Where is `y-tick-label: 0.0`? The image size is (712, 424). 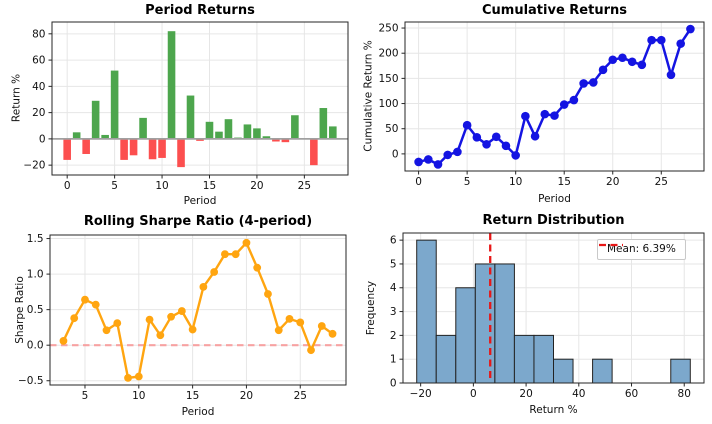 y-tick-label: 0.0 is located at coordinates (35, 346).